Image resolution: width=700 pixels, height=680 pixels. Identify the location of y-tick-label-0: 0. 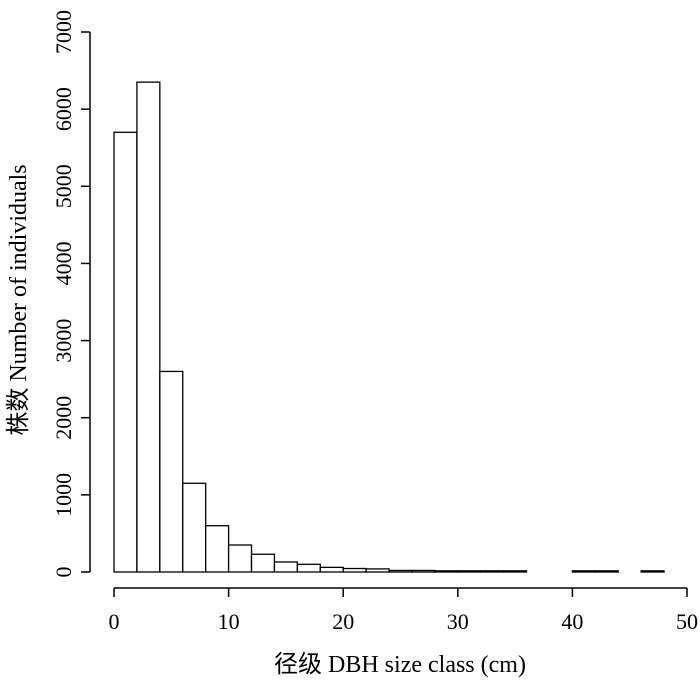
(63, 572).